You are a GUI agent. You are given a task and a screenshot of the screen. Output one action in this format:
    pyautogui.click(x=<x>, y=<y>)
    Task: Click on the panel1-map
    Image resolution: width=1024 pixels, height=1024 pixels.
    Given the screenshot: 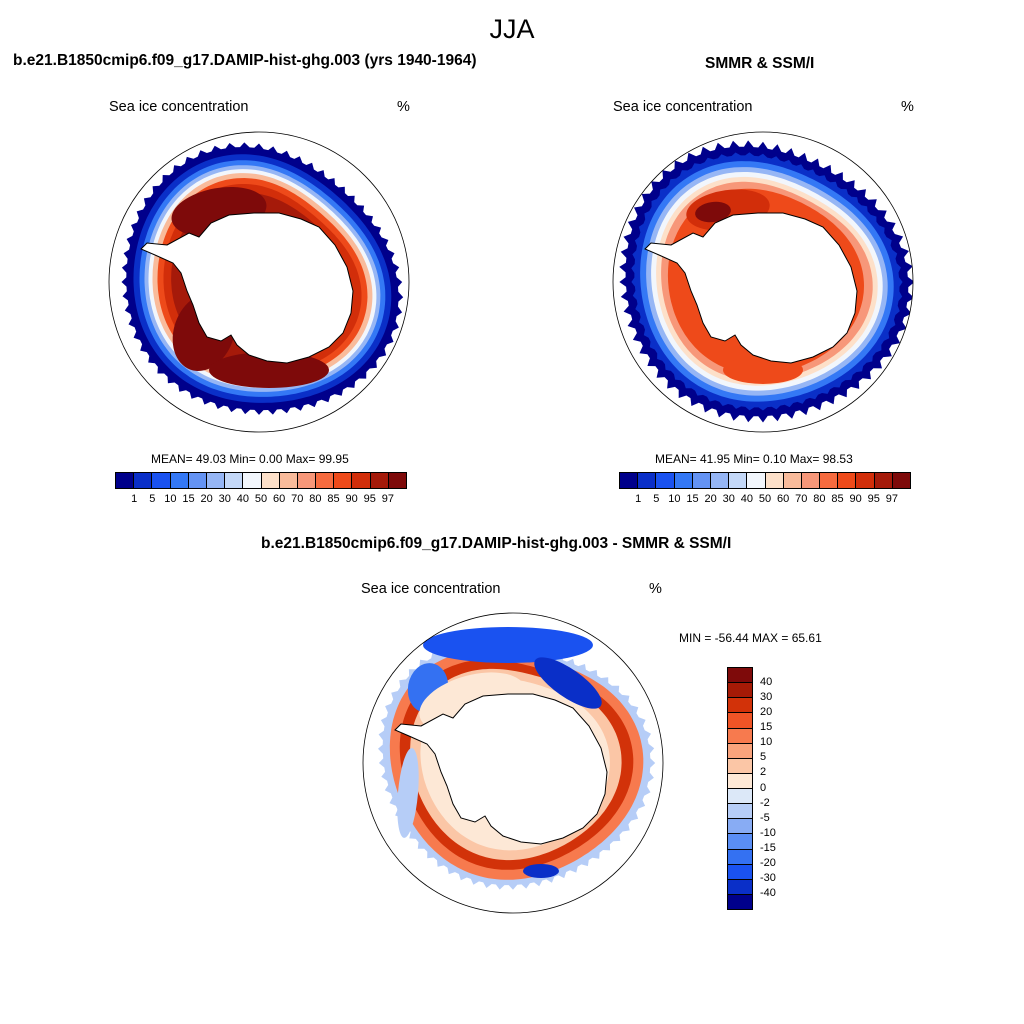 What is the action you would take?
    pyautogui.click(x=259, y=282)
    